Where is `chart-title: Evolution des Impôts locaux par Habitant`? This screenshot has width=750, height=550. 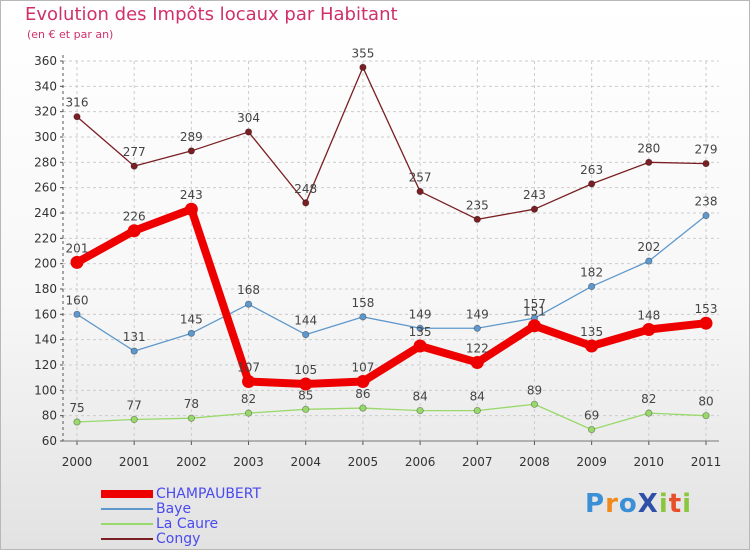
chart-title: Evolution des Impôts locaux par Habitant is located at coordinates (211, 14).